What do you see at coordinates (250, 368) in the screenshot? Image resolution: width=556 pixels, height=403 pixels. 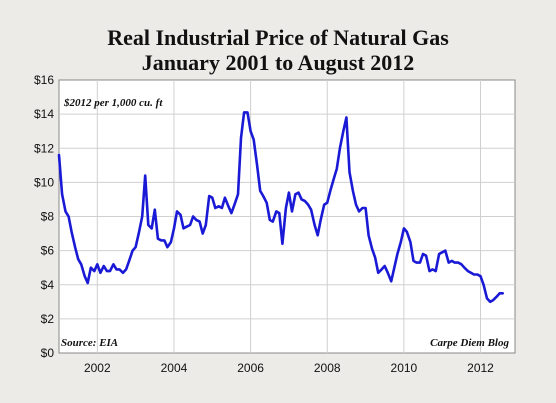 I see `x-tick-label: 2006` at bounding box center [250, 368].